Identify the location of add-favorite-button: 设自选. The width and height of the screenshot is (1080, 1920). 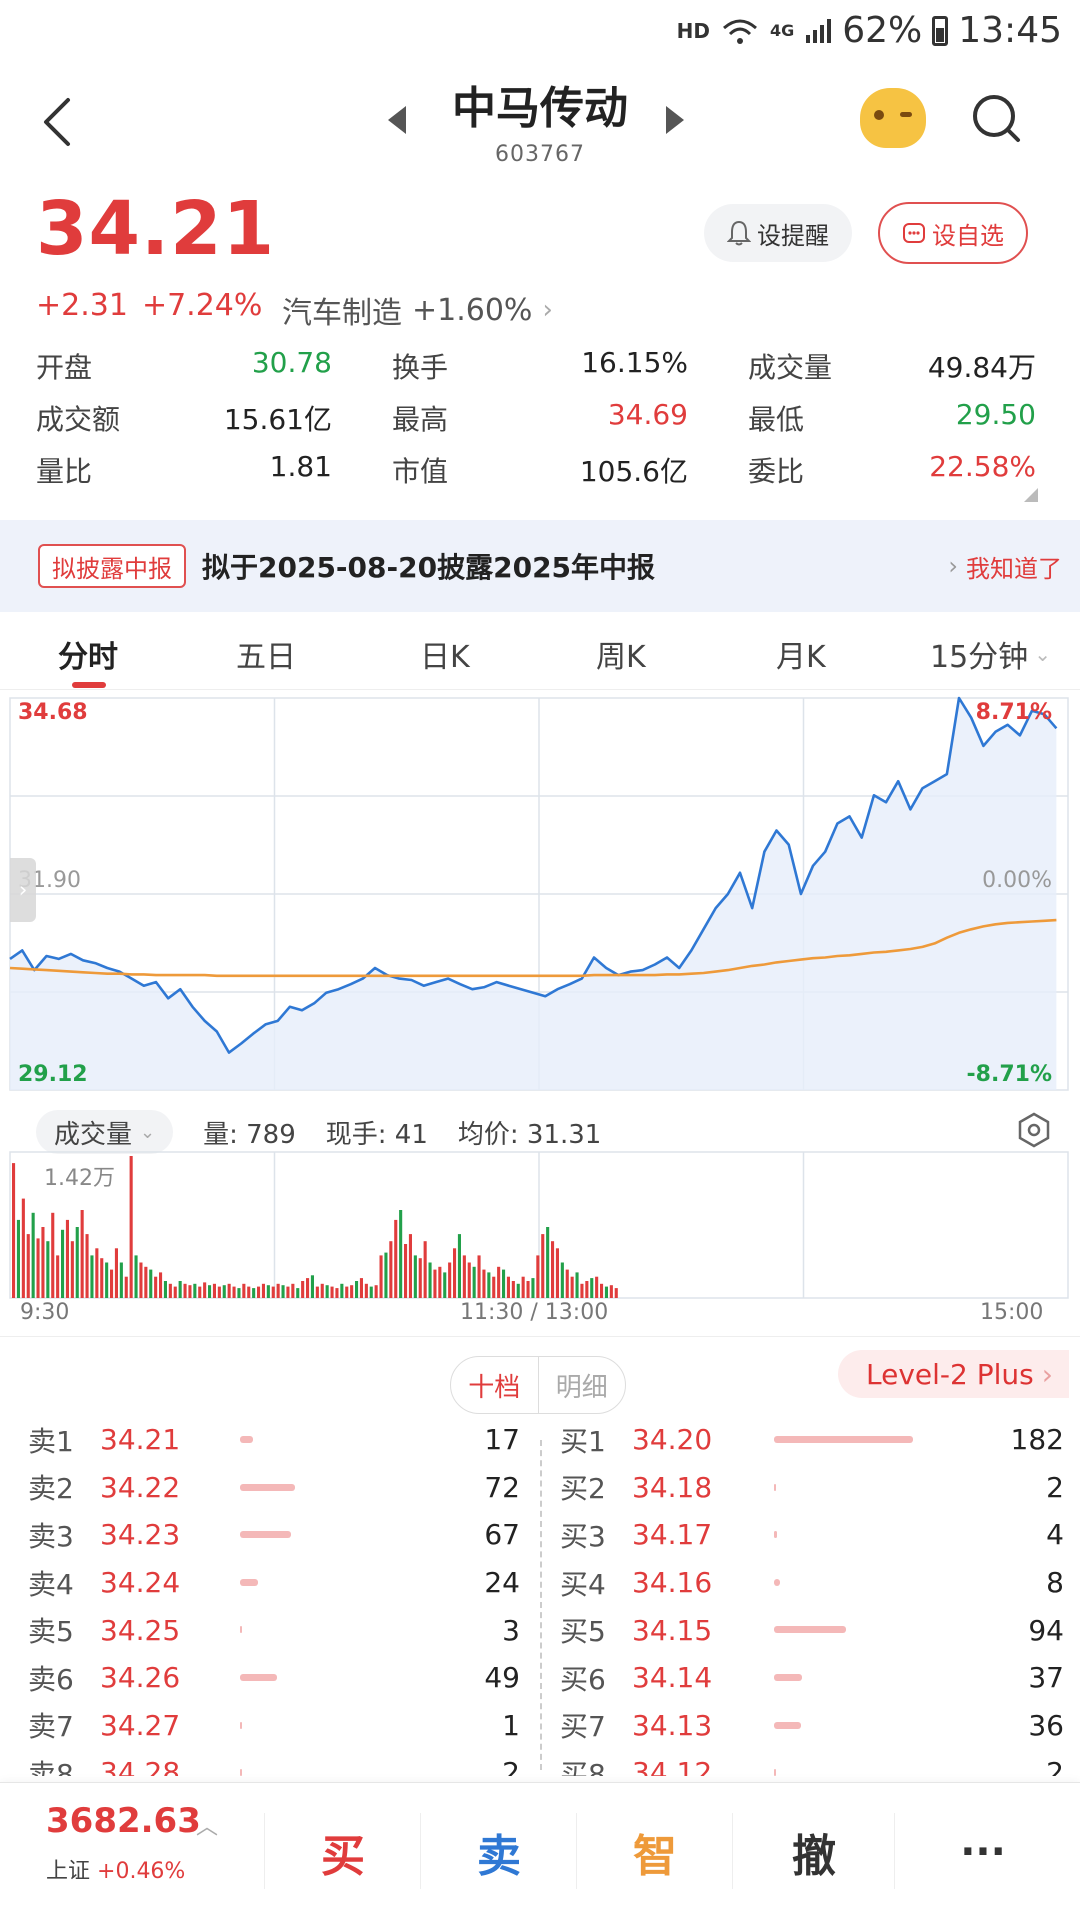
(953, 233).